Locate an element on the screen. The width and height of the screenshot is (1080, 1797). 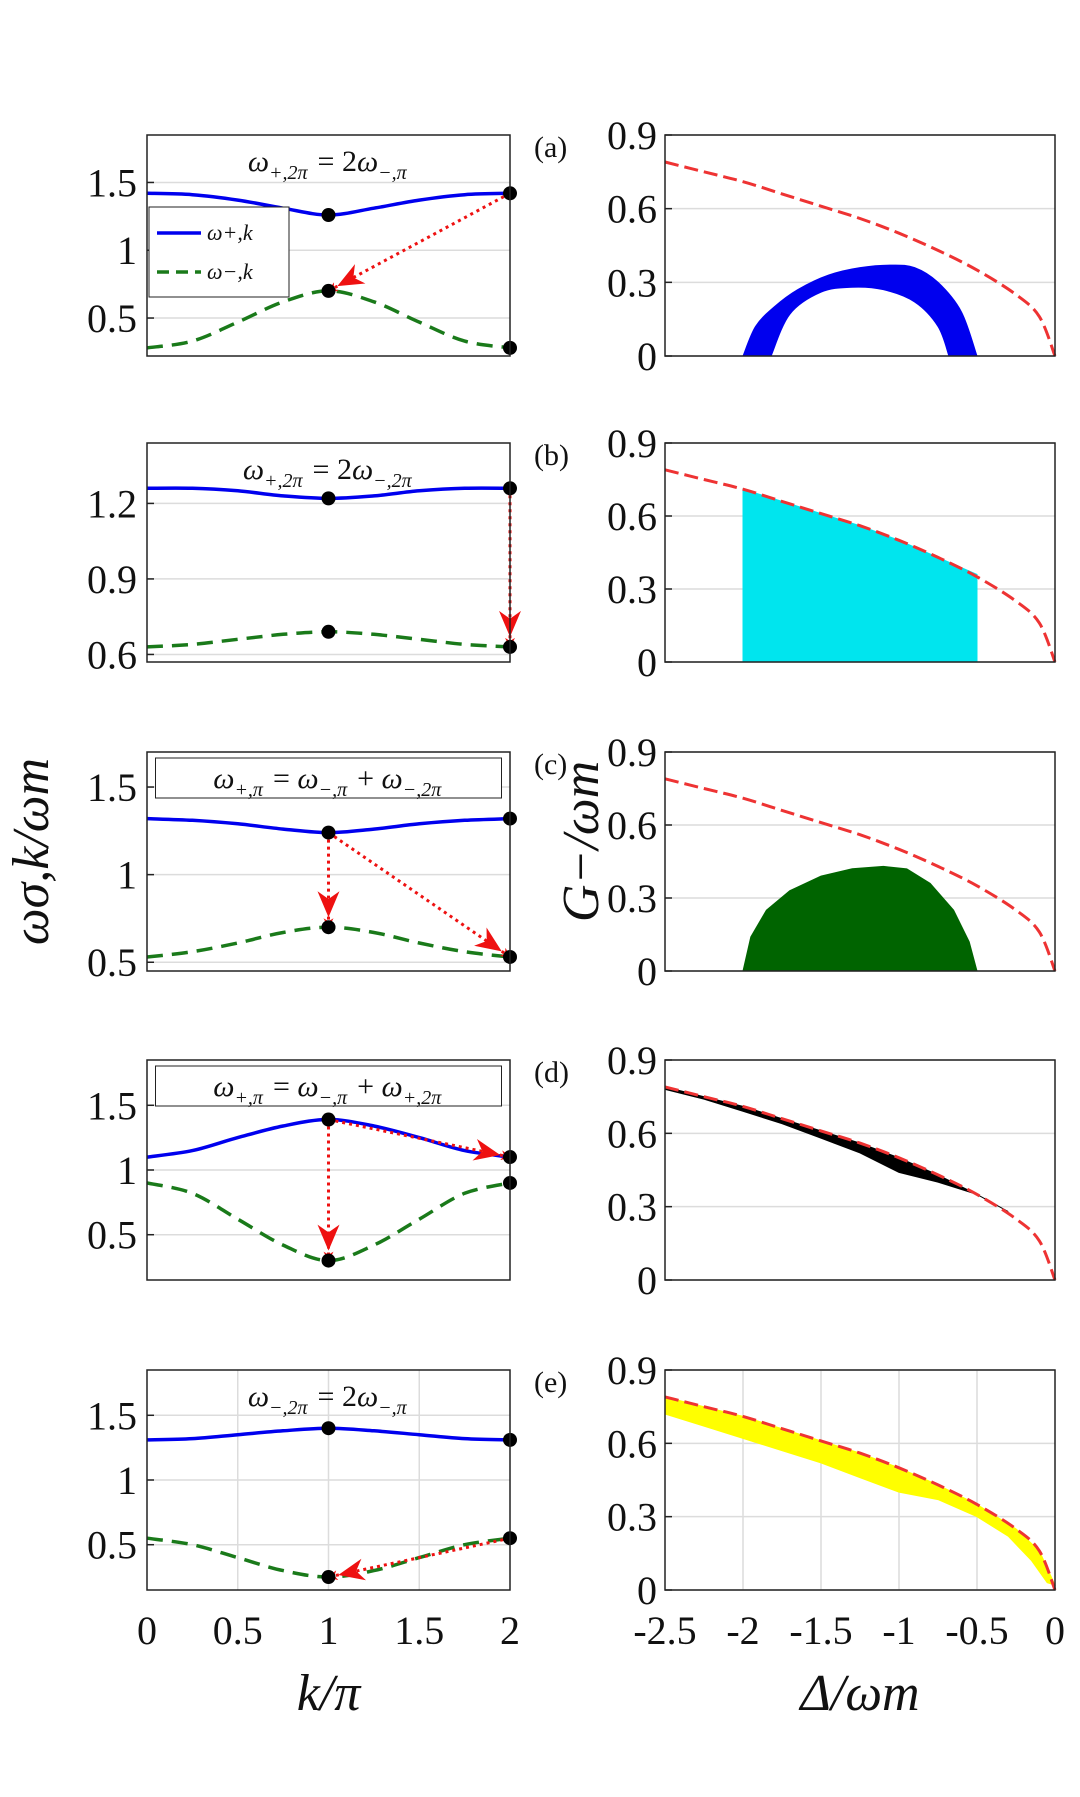
resonance-condition: ω+,π = ω−,π + ω+,2π is located at coordinates (328, 1089).